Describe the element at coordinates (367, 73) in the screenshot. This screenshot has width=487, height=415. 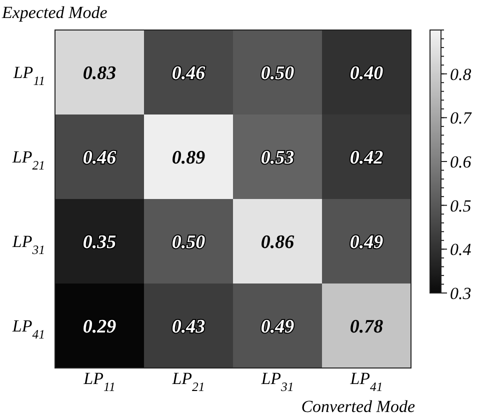
I see `data-label: 0.40` at that location.